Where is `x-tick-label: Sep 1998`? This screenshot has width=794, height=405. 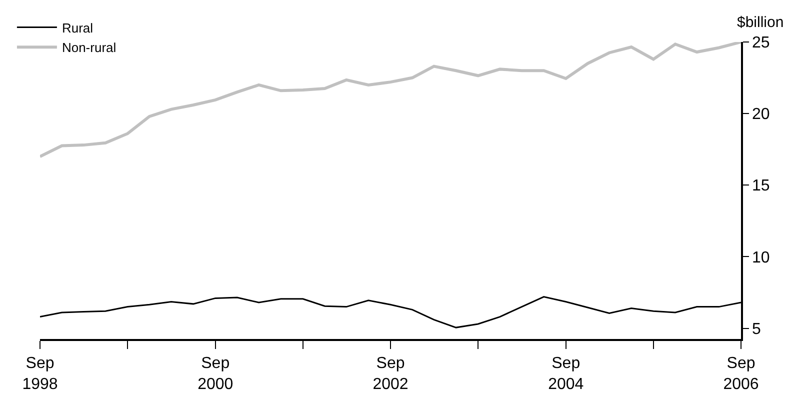 x-tick-label: Sep 1998 is located at coordinates (40, 373).